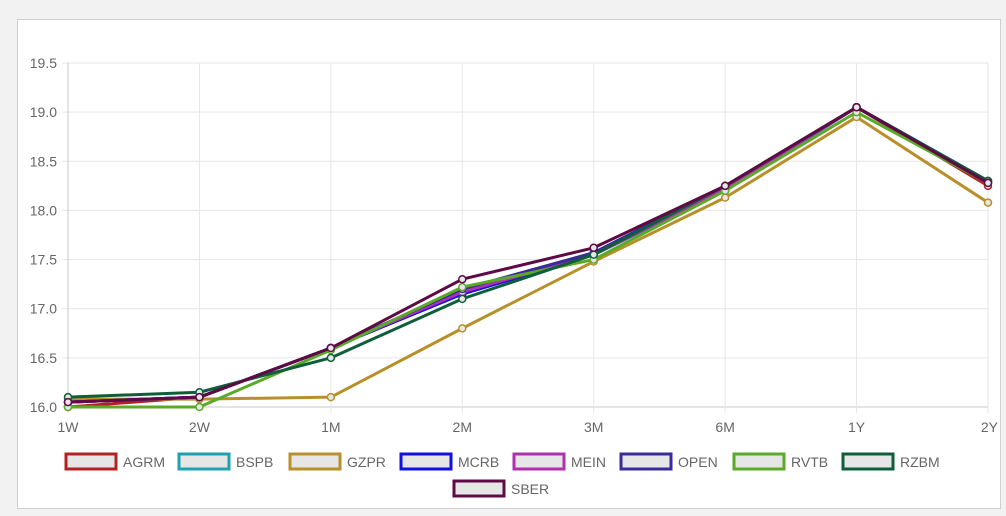 The width and height of the screenshot is (1006, 516). What do you see at coordinates (528, 427) in the screenshot?
I see `x-axis: 1W 2W 1M 2M 3M 6M 1Y 2Y` at bounding box center [528, 427].